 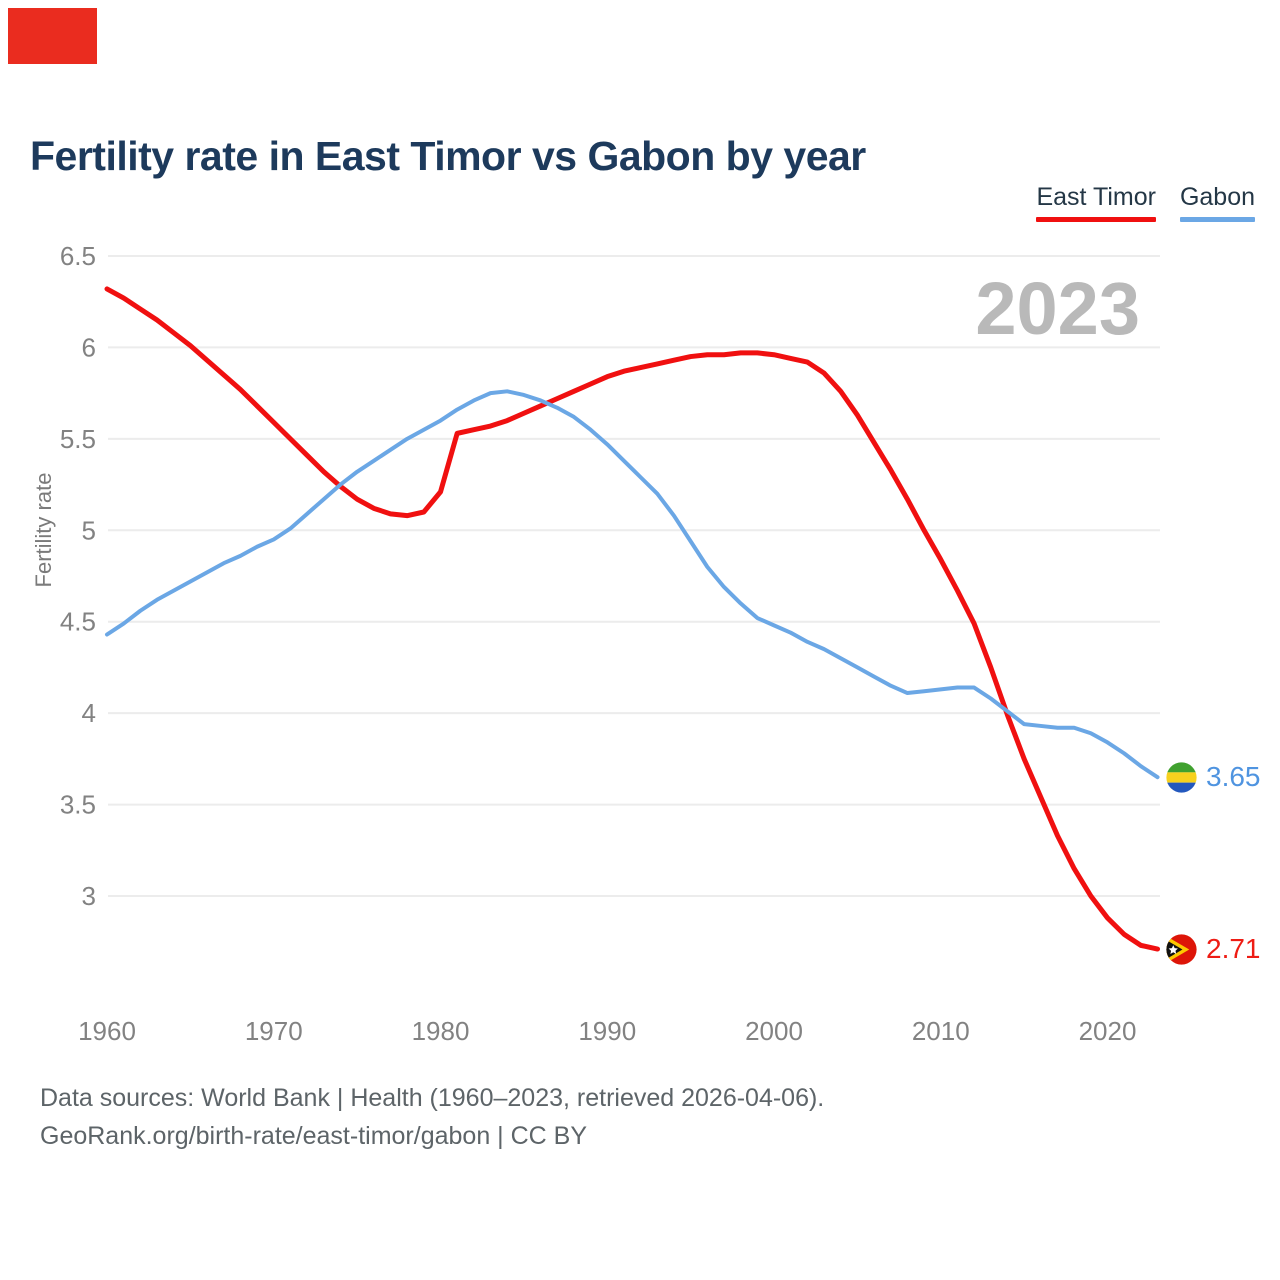 I want to click on legend-label-gabon: Gabon, so click(x=1217, y=197).